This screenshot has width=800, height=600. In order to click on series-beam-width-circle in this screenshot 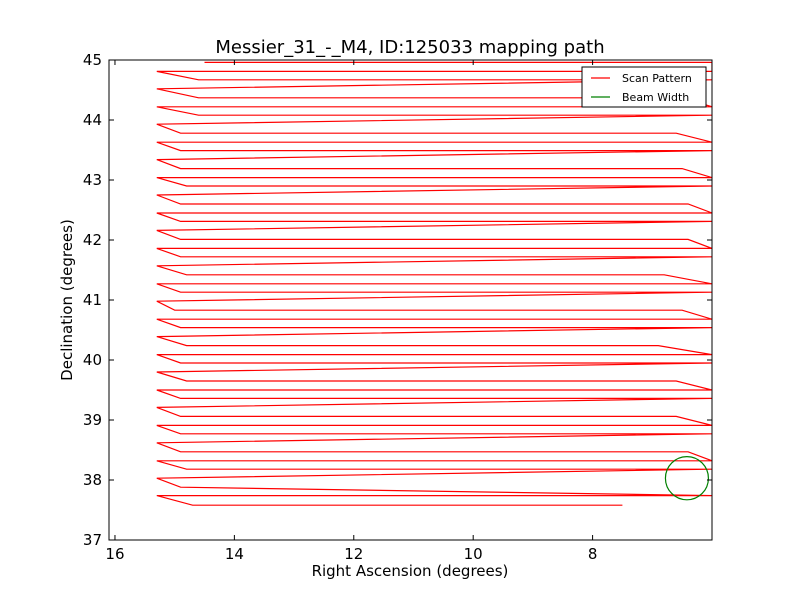, I will do `click(687, 478)`.